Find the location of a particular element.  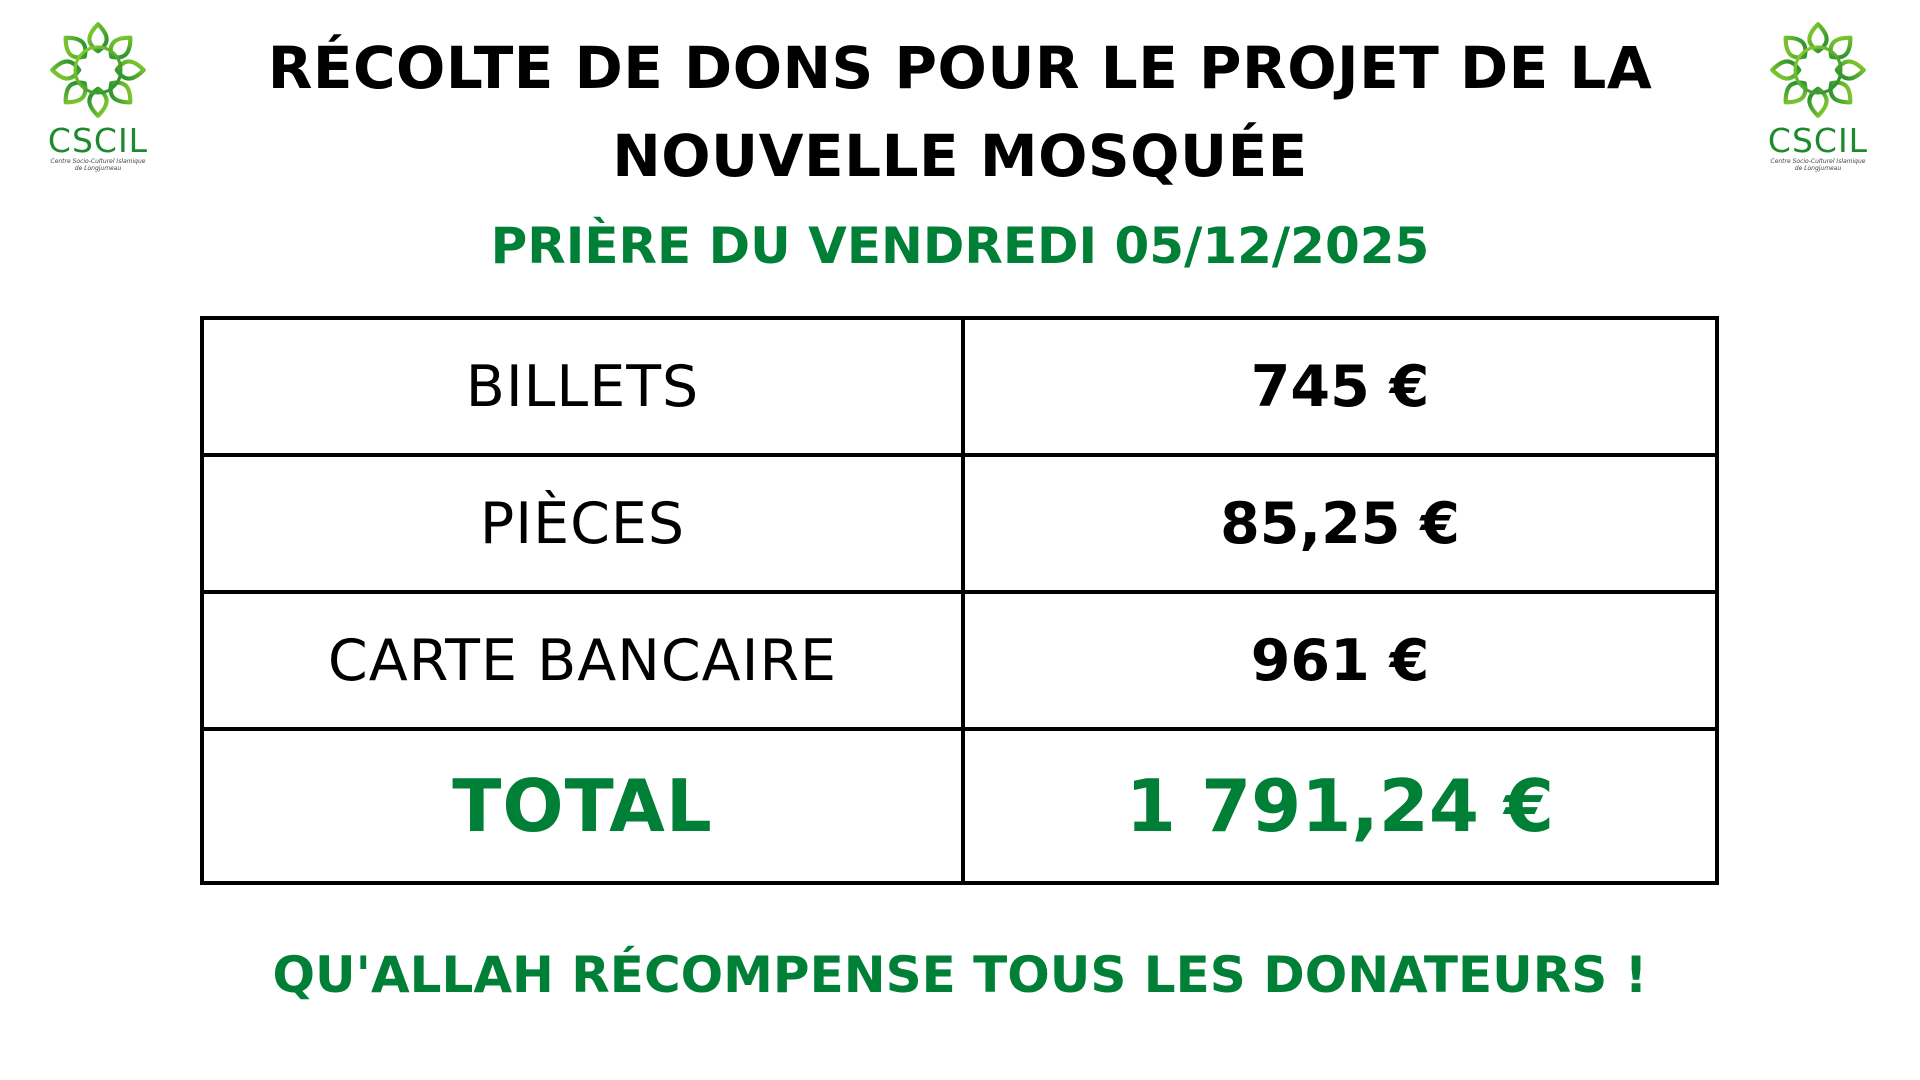

table-row-pieces: PIÈCES 85,25 € is located at coordinates (959, 523).